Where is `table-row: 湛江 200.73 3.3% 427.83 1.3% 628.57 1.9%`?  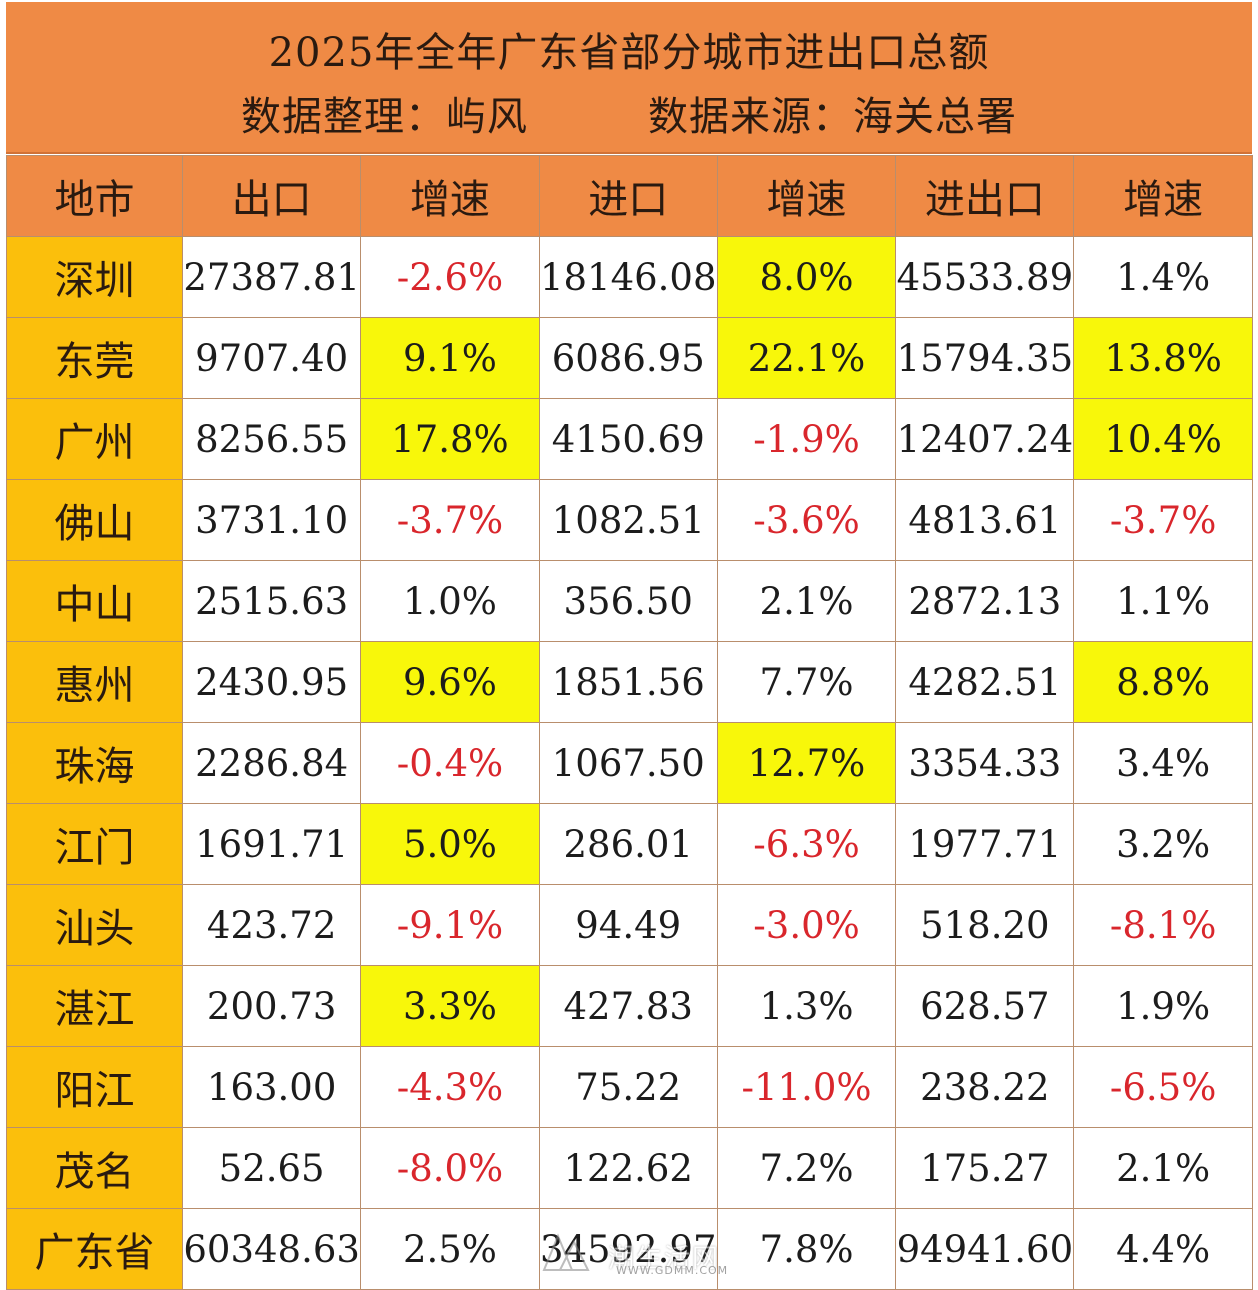
table-row: 湛江 200.73 3.3% 427.83 1.3% 628.57 1.9% is located at coordinates (629, 1006).